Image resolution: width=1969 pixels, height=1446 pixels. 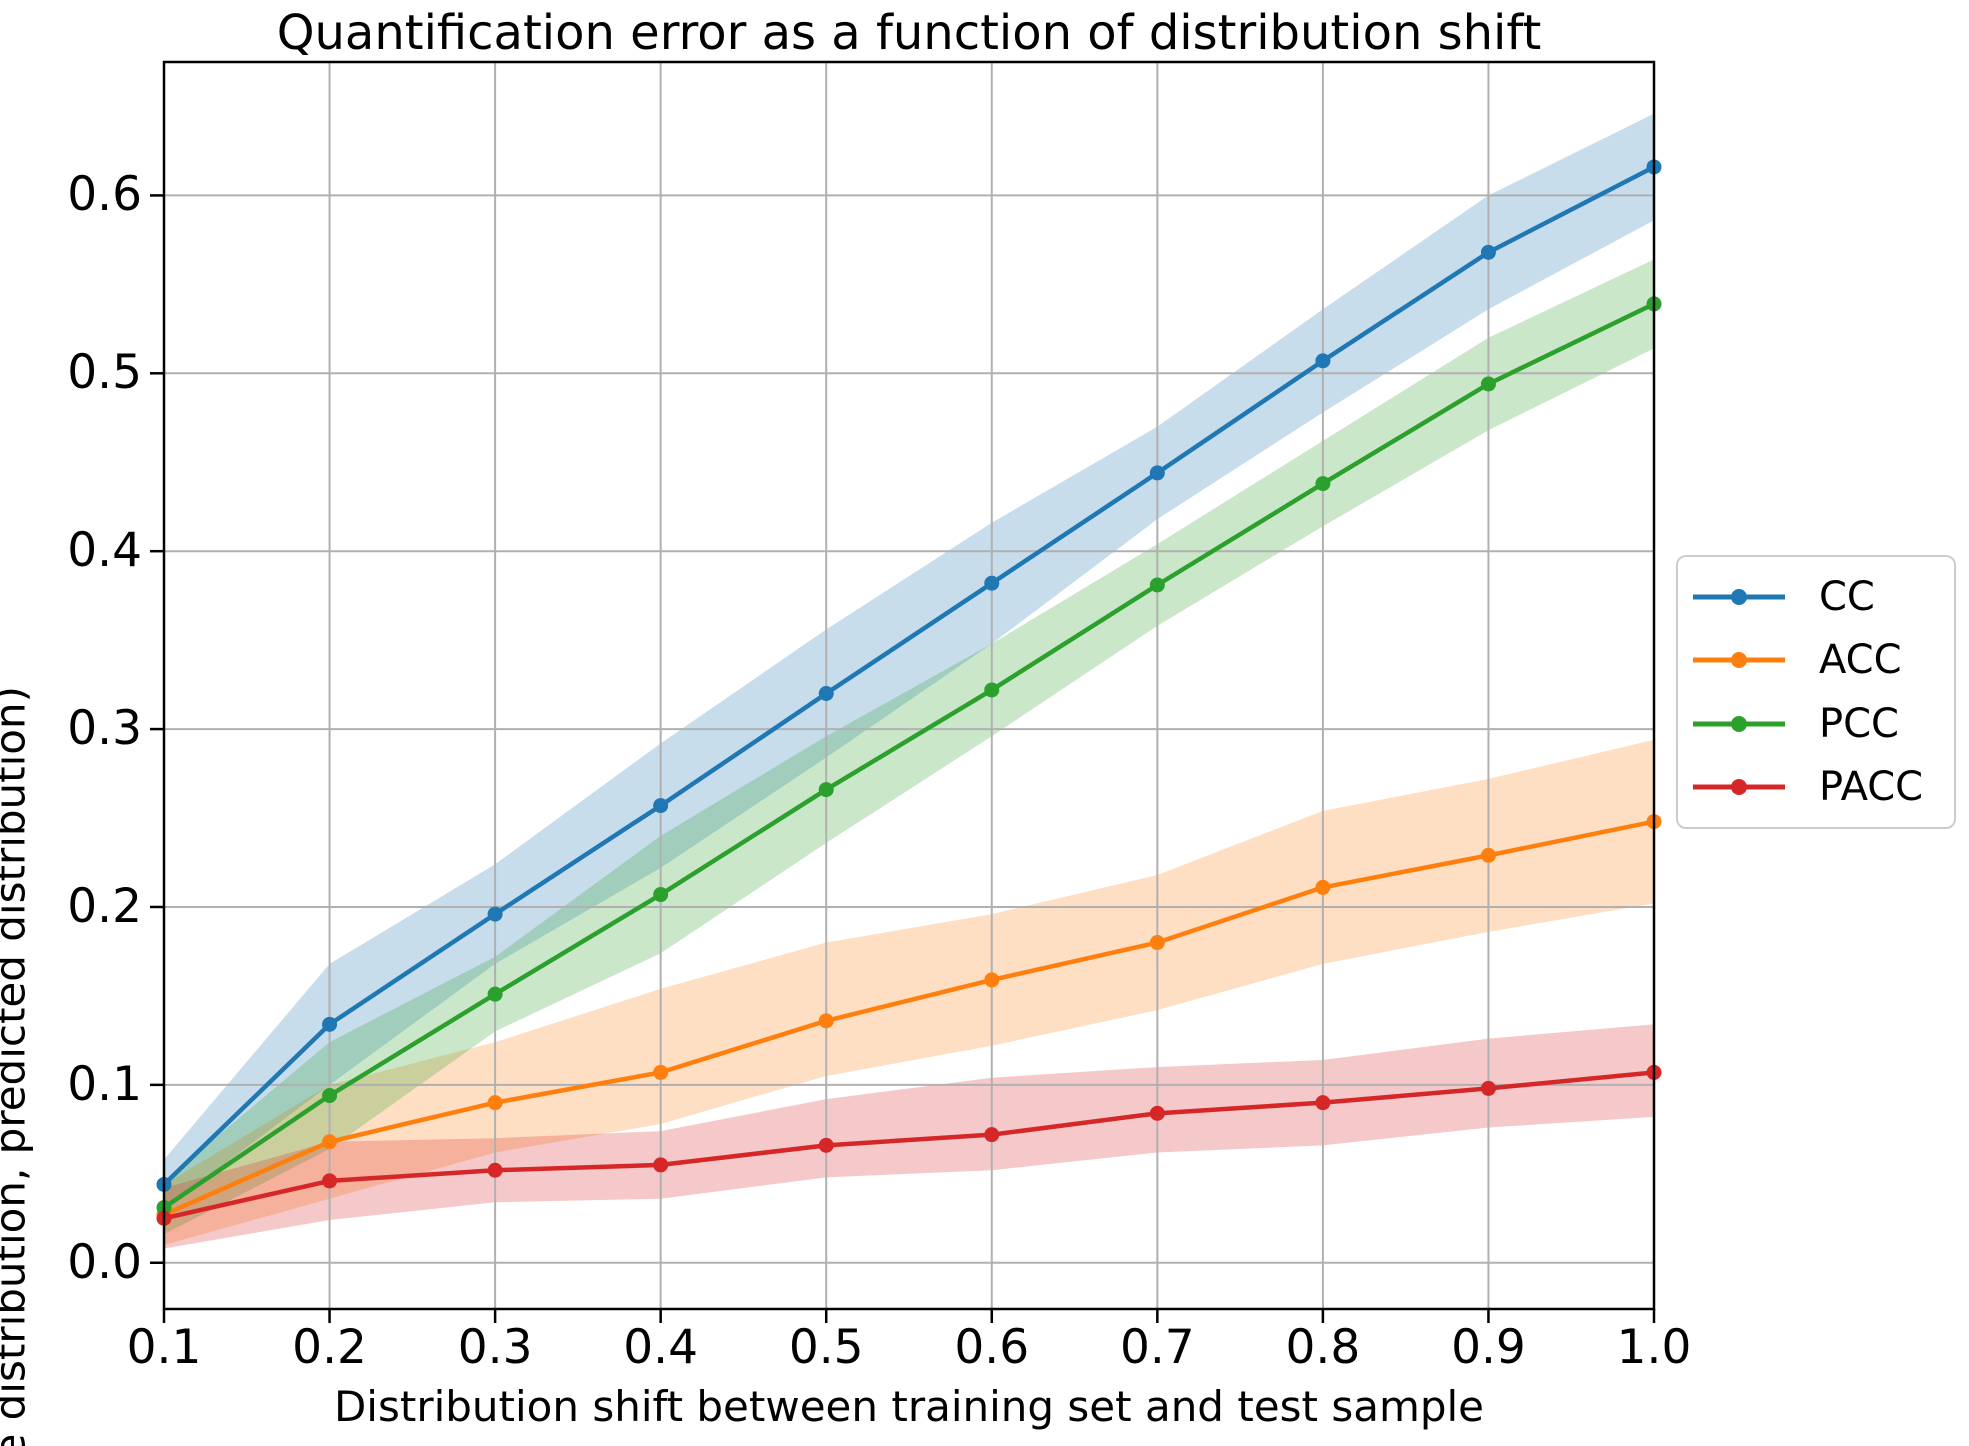 What do you see at coordinates (909, 1145) in the screenshot?
I see `series-line-pacc` at bounding box center [909, 1145].